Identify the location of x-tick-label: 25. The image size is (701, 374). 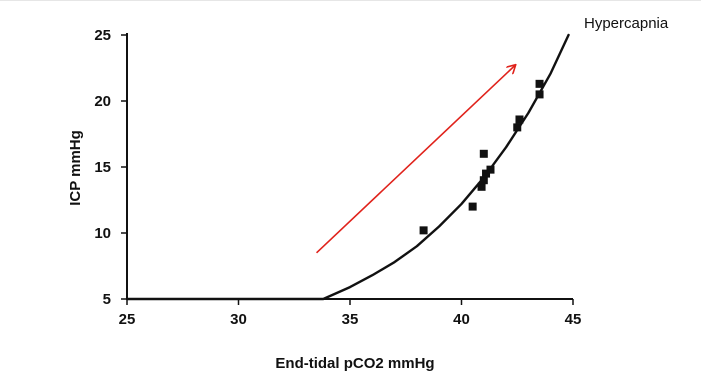
(127, 319).